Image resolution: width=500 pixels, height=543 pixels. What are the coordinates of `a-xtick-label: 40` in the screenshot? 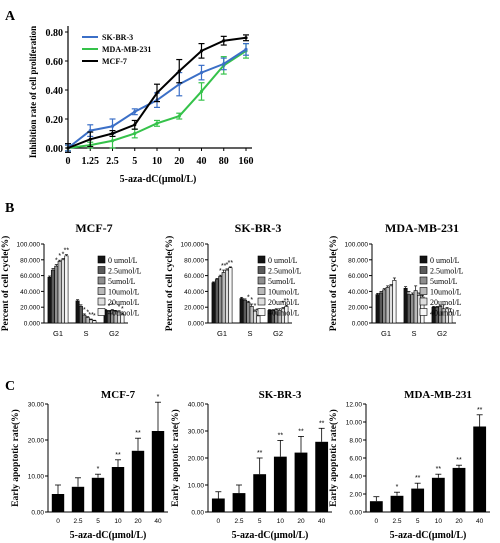 It's located at (202, 161).